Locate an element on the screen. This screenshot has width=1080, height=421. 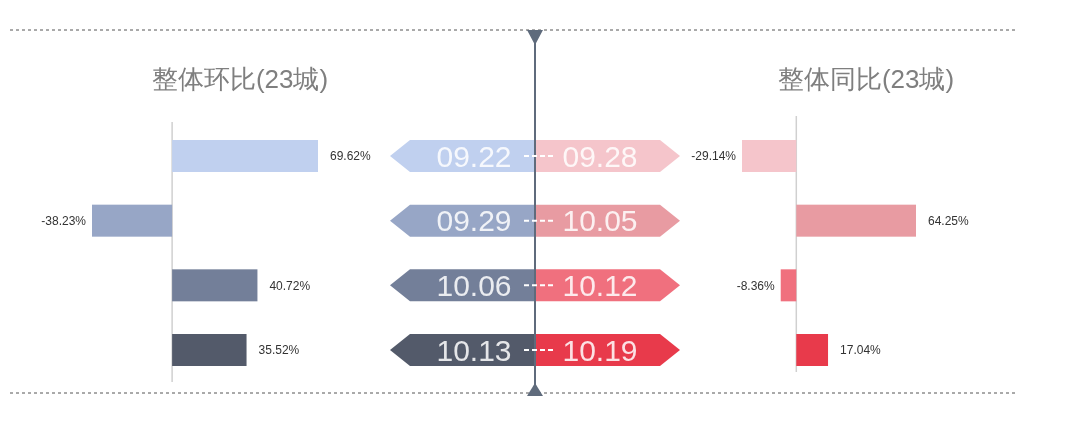
y-tick-label: 10.12 is located at coordinates (600, 286).